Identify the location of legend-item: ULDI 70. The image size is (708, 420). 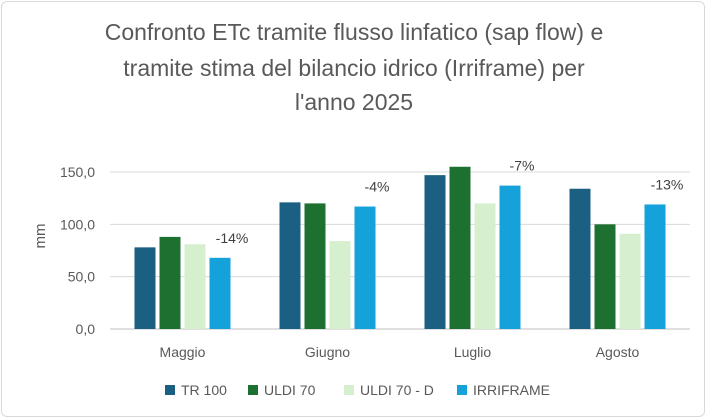
(282, 390).